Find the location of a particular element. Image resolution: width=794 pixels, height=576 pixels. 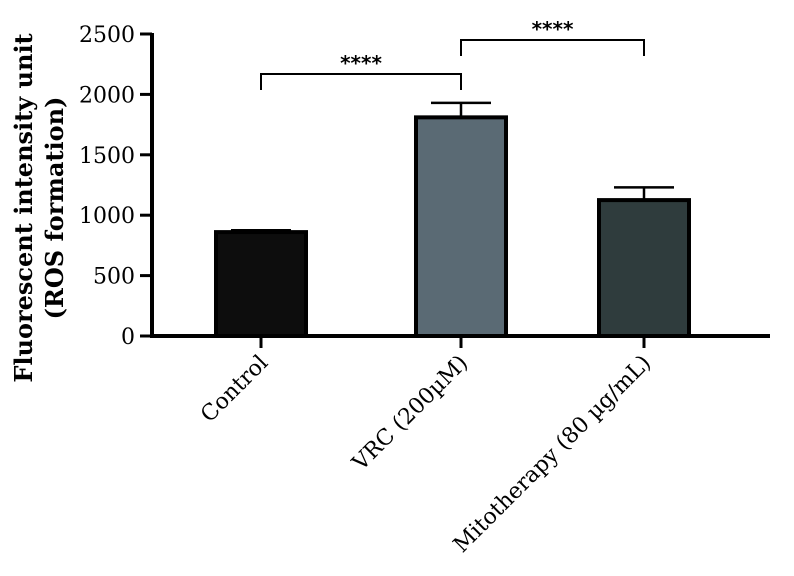

y-axis-ticks: 0 500 1000 1500 2000 2500 is located at coordinates (115, 186).